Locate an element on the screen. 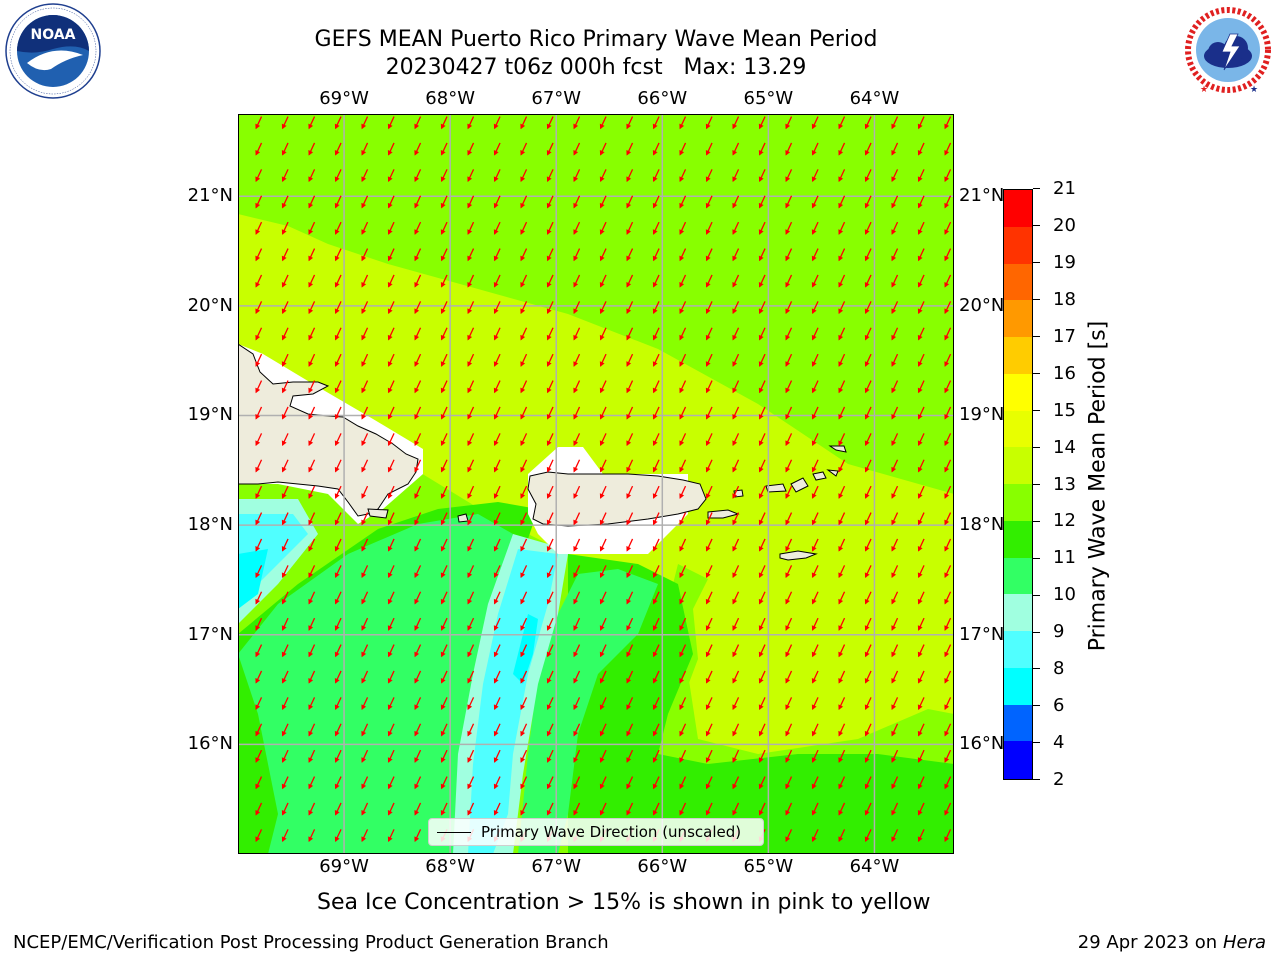  colorbar-tick-label: 14 is located at coordinates (1064, 447).